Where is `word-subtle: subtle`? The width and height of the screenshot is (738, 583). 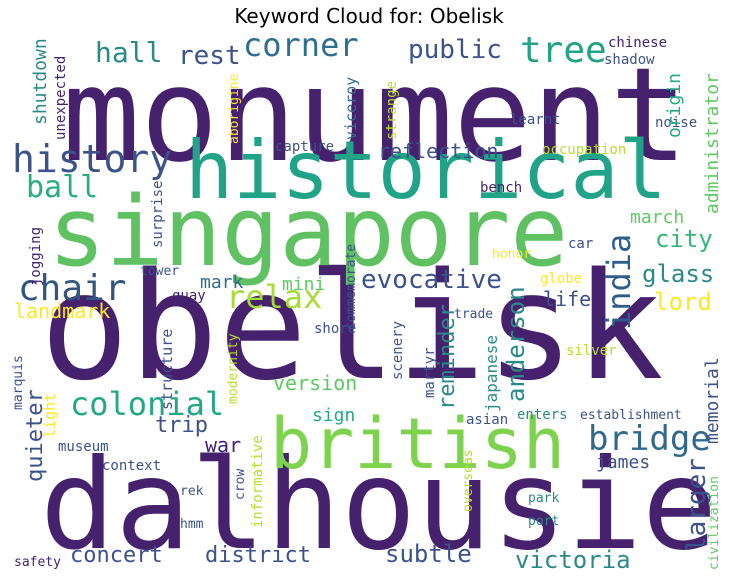
word-subtle: subtle is located at coordinates (428, 554).